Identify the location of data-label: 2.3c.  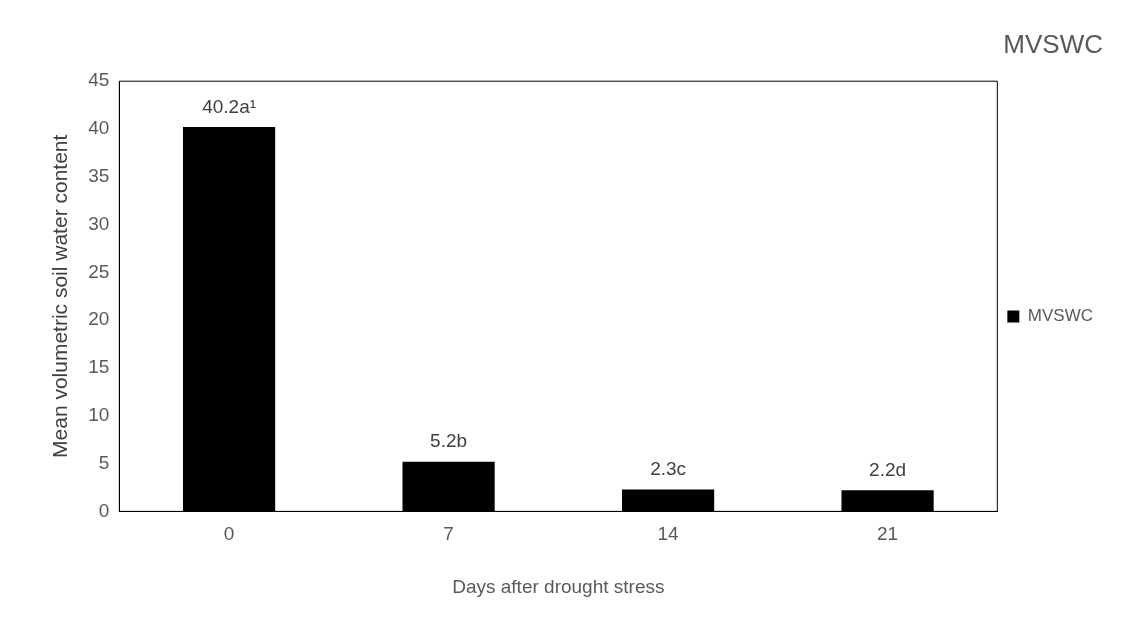
(668, 469).